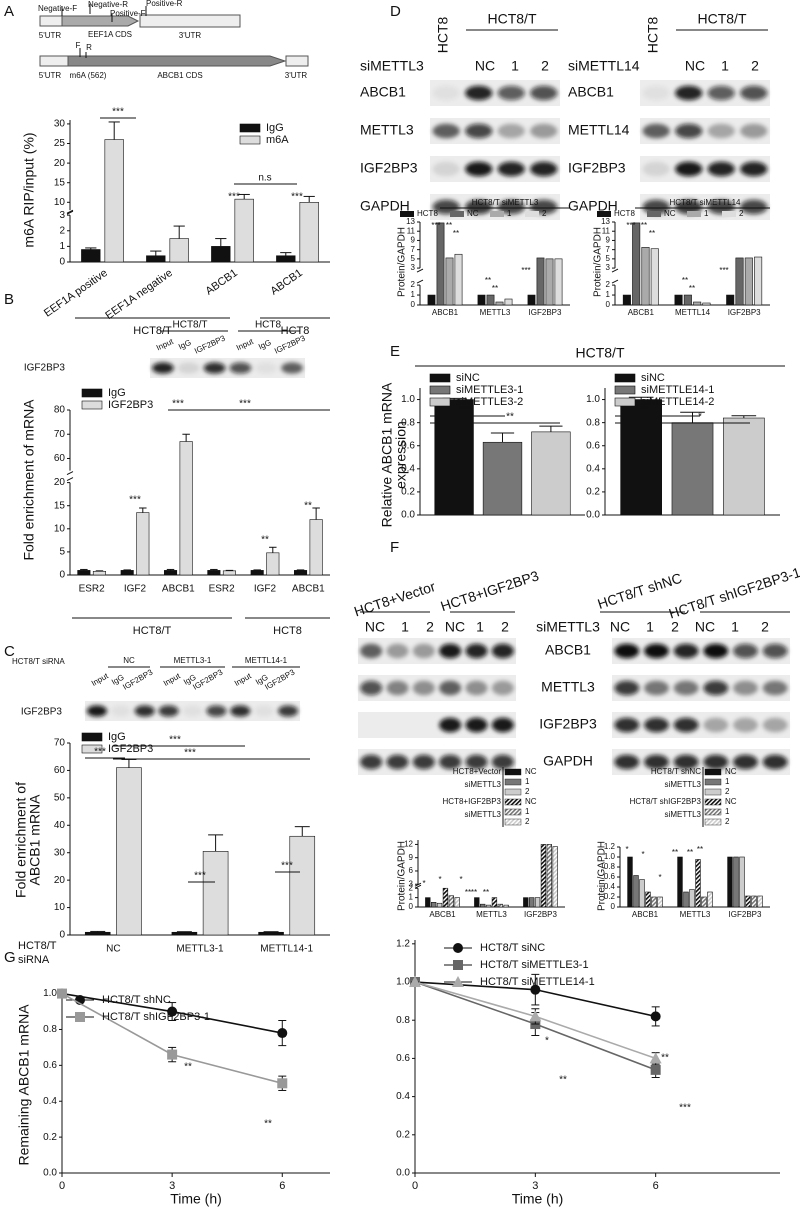 The height and width of the screenshot is (1207, 800). I want to click on x-tick-label: IGF2BP3, so click(545, 312).